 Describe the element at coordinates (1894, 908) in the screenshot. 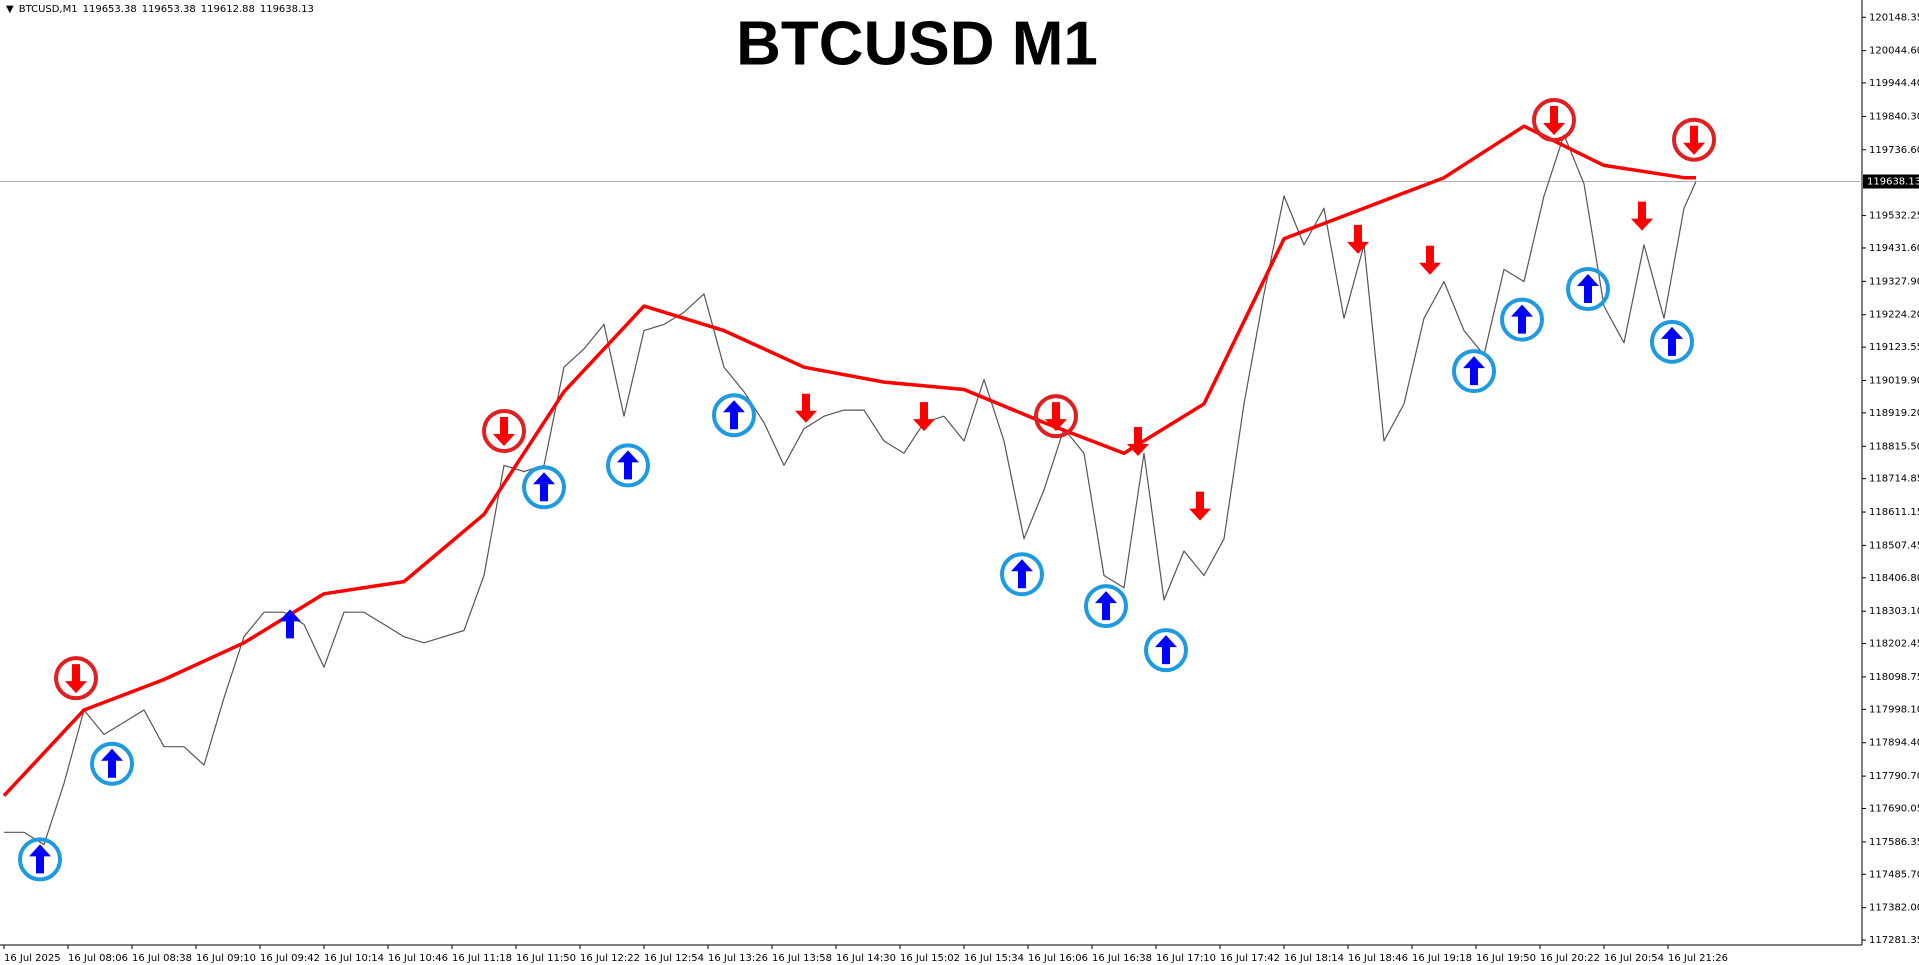

I see `y-tick-label: 117382.00` at that location.